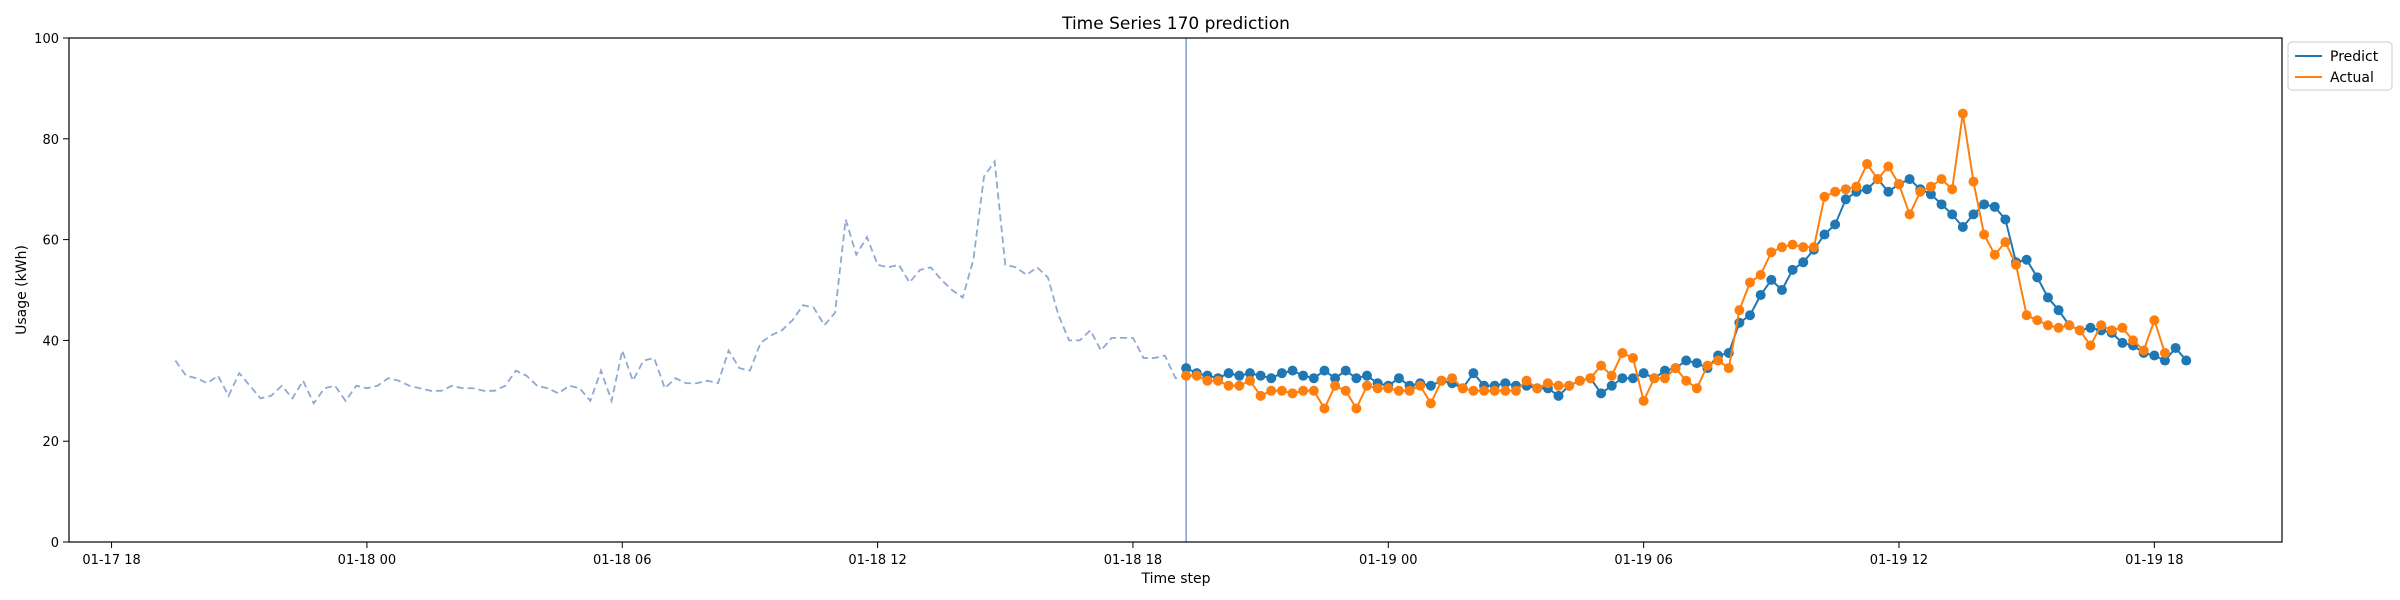  I want to click on x-tick-label: 01-18 12, so click(877, 560).